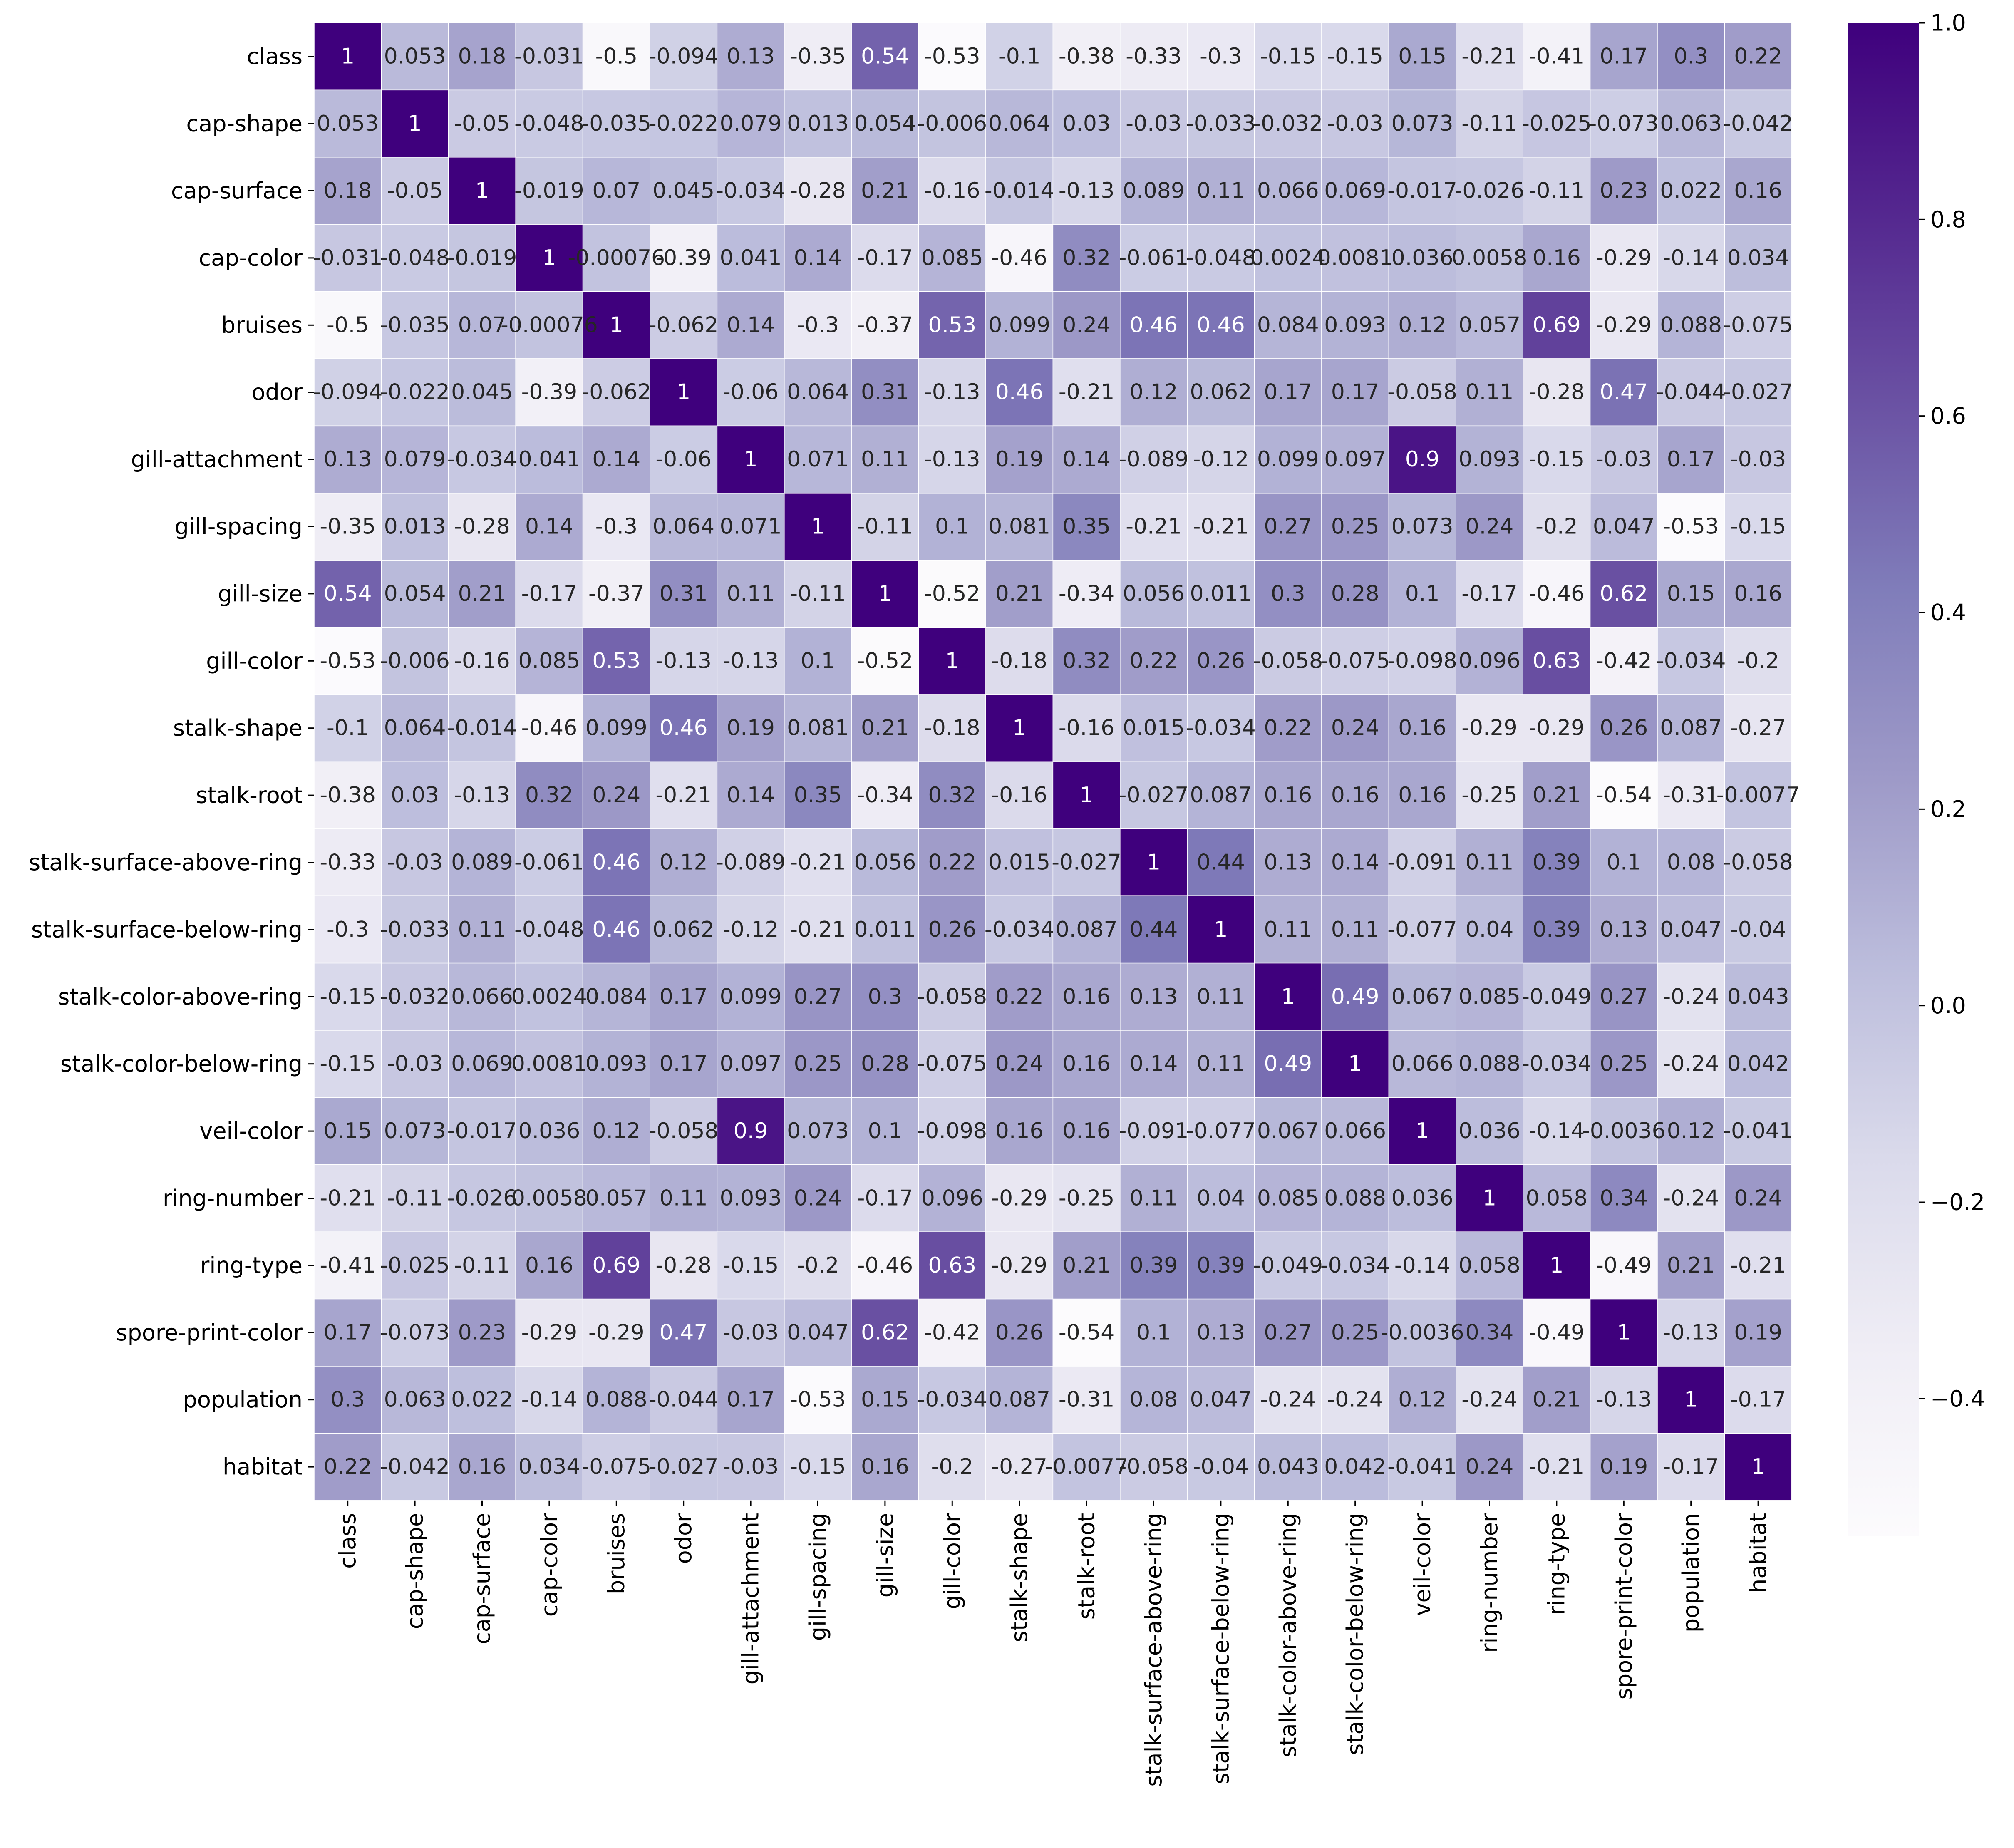 The image size is (2014, 1848). I want to click on cell-annotation: -0.026, so click(482, 1198).